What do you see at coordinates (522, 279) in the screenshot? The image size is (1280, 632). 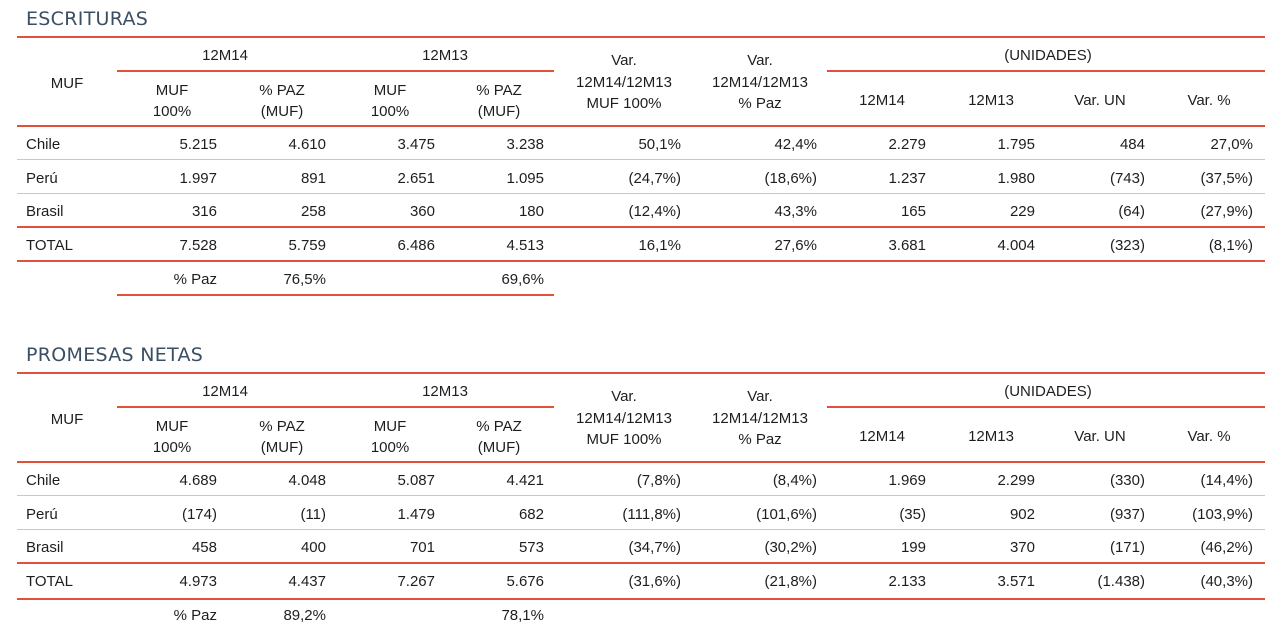 I see `paz-12m13: 69,6%` at bounding box center [522, 279].